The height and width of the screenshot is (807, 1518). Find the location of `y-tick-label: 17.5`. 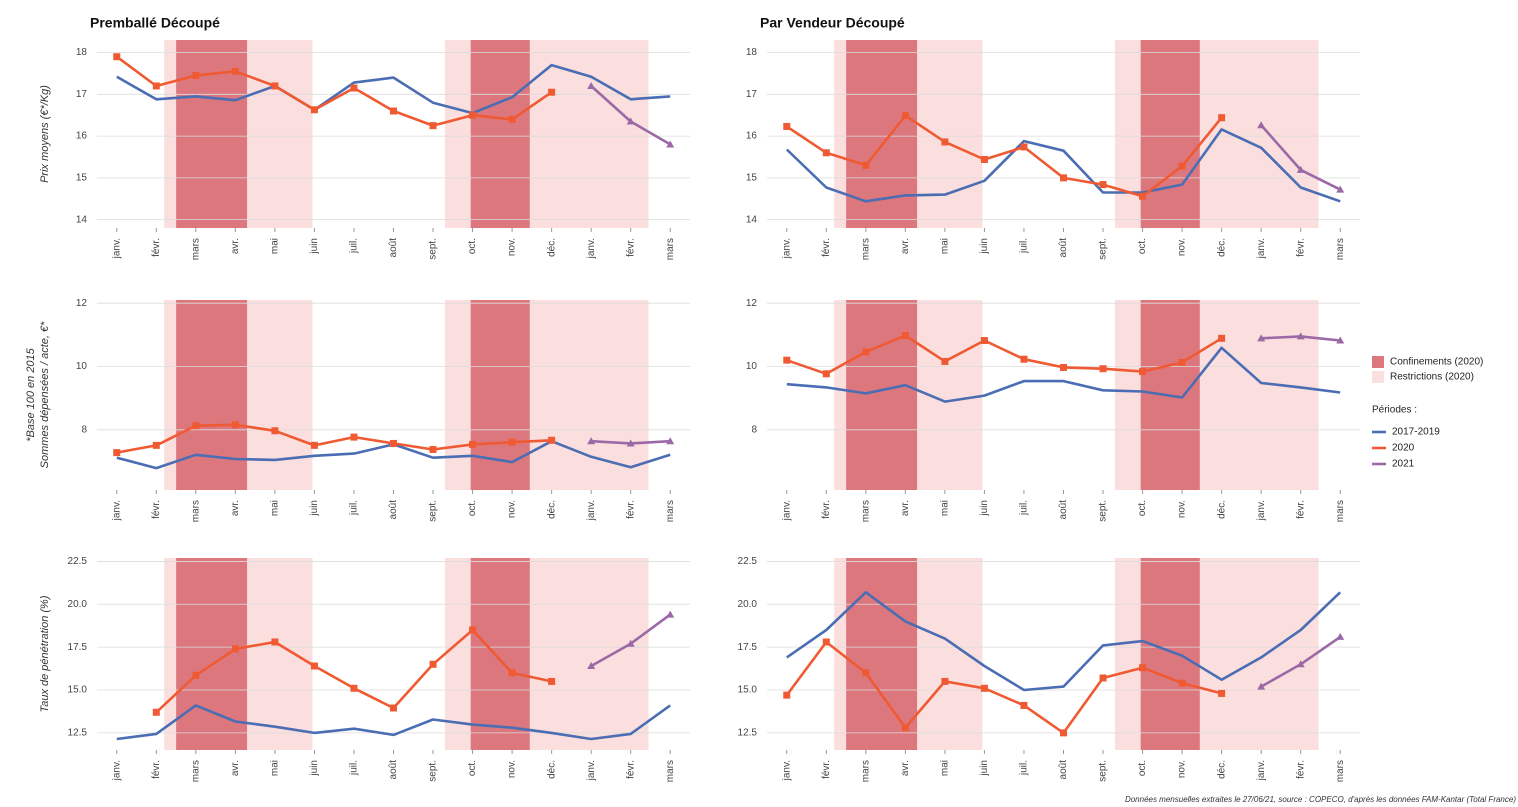

y-tick-label: 17.5 is located at coordinates (748, 647).